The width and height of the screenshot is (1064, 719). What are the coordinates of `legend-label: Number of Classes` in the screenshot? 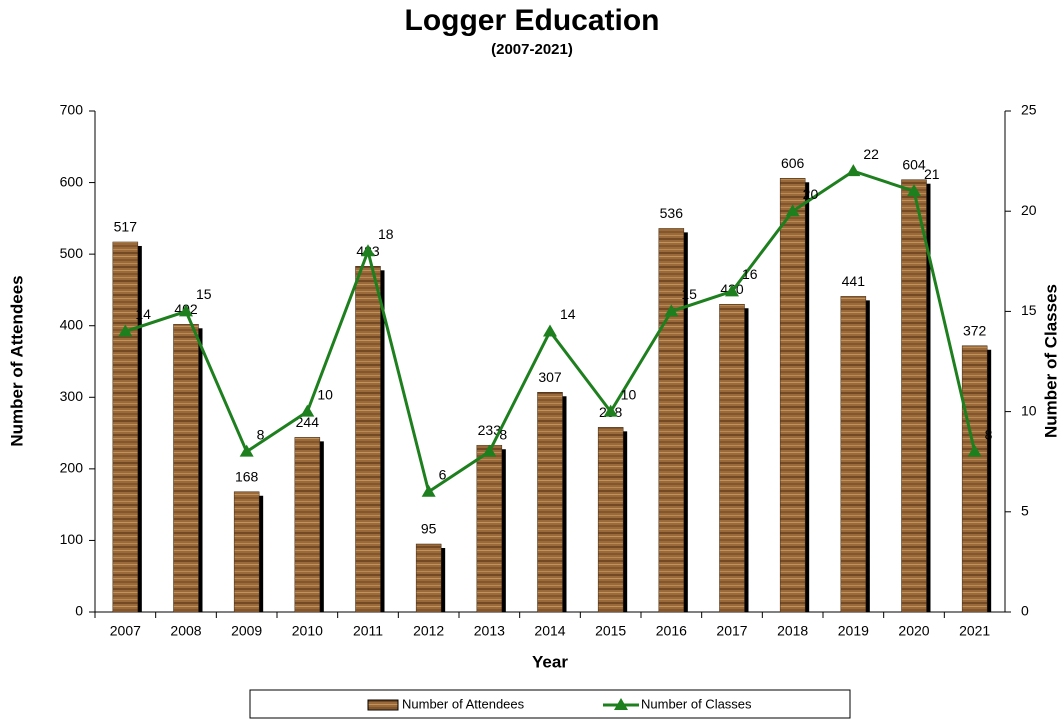 It's located at (696, 703).